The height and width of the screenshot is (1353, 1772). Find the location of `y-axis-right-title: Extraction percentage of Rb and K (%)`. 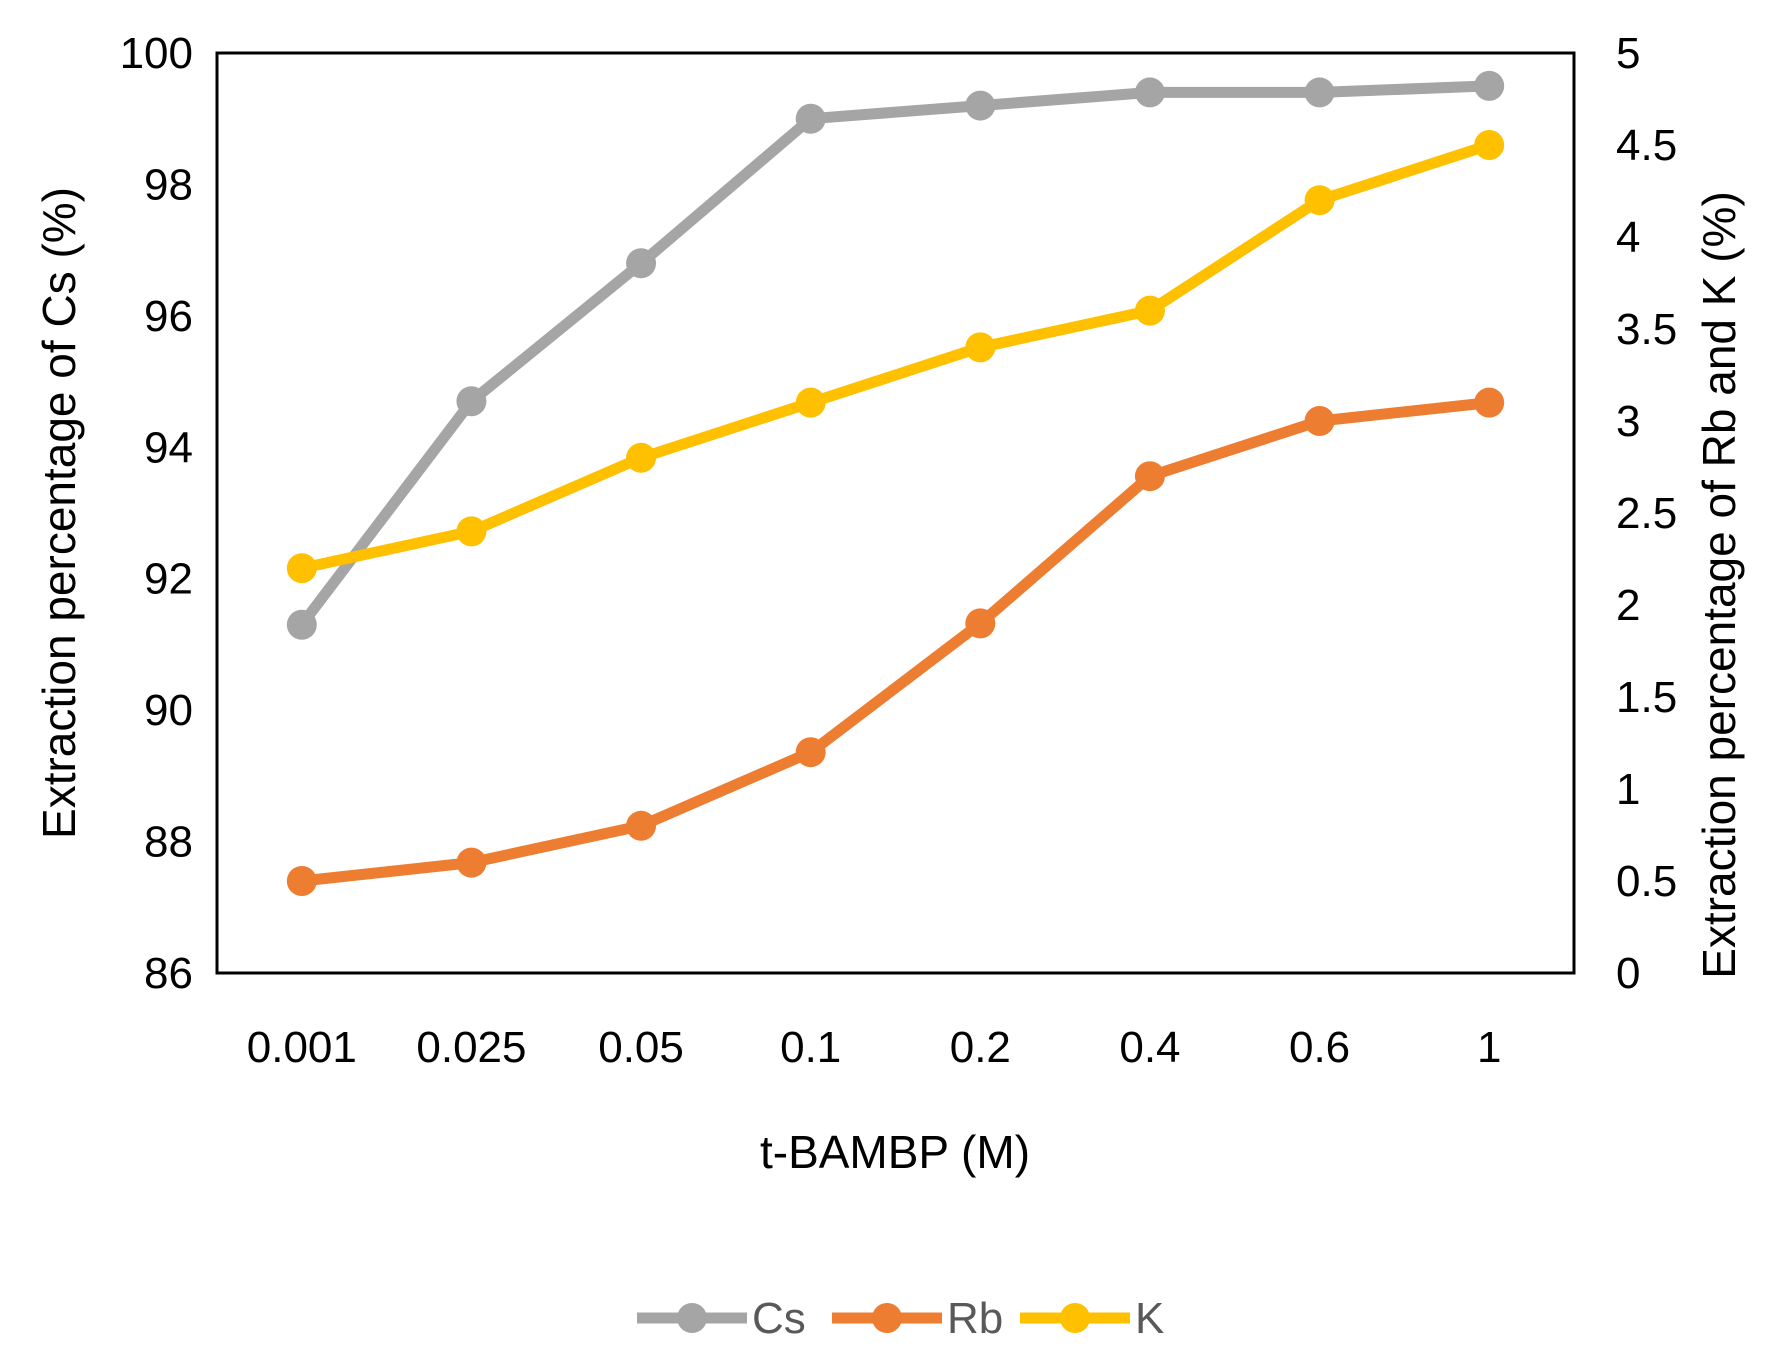

y-axis-right-title: Extraction percentage of Rb and K (%) is located at coordinates (1719, 585).